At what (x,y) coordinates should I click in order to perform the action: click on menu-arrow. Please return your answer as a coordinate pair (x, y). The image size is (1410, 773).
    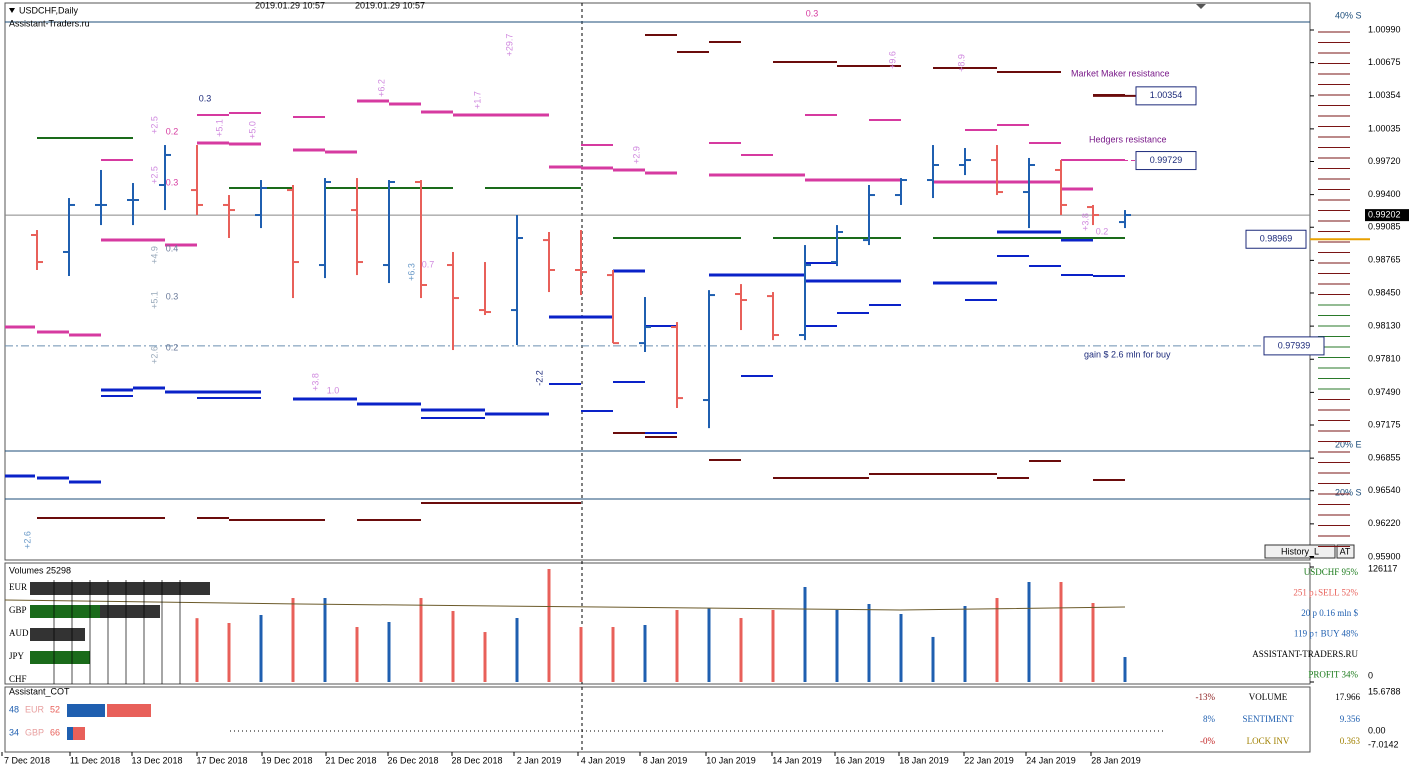
    Looking at the image, I should click on (12, 10).